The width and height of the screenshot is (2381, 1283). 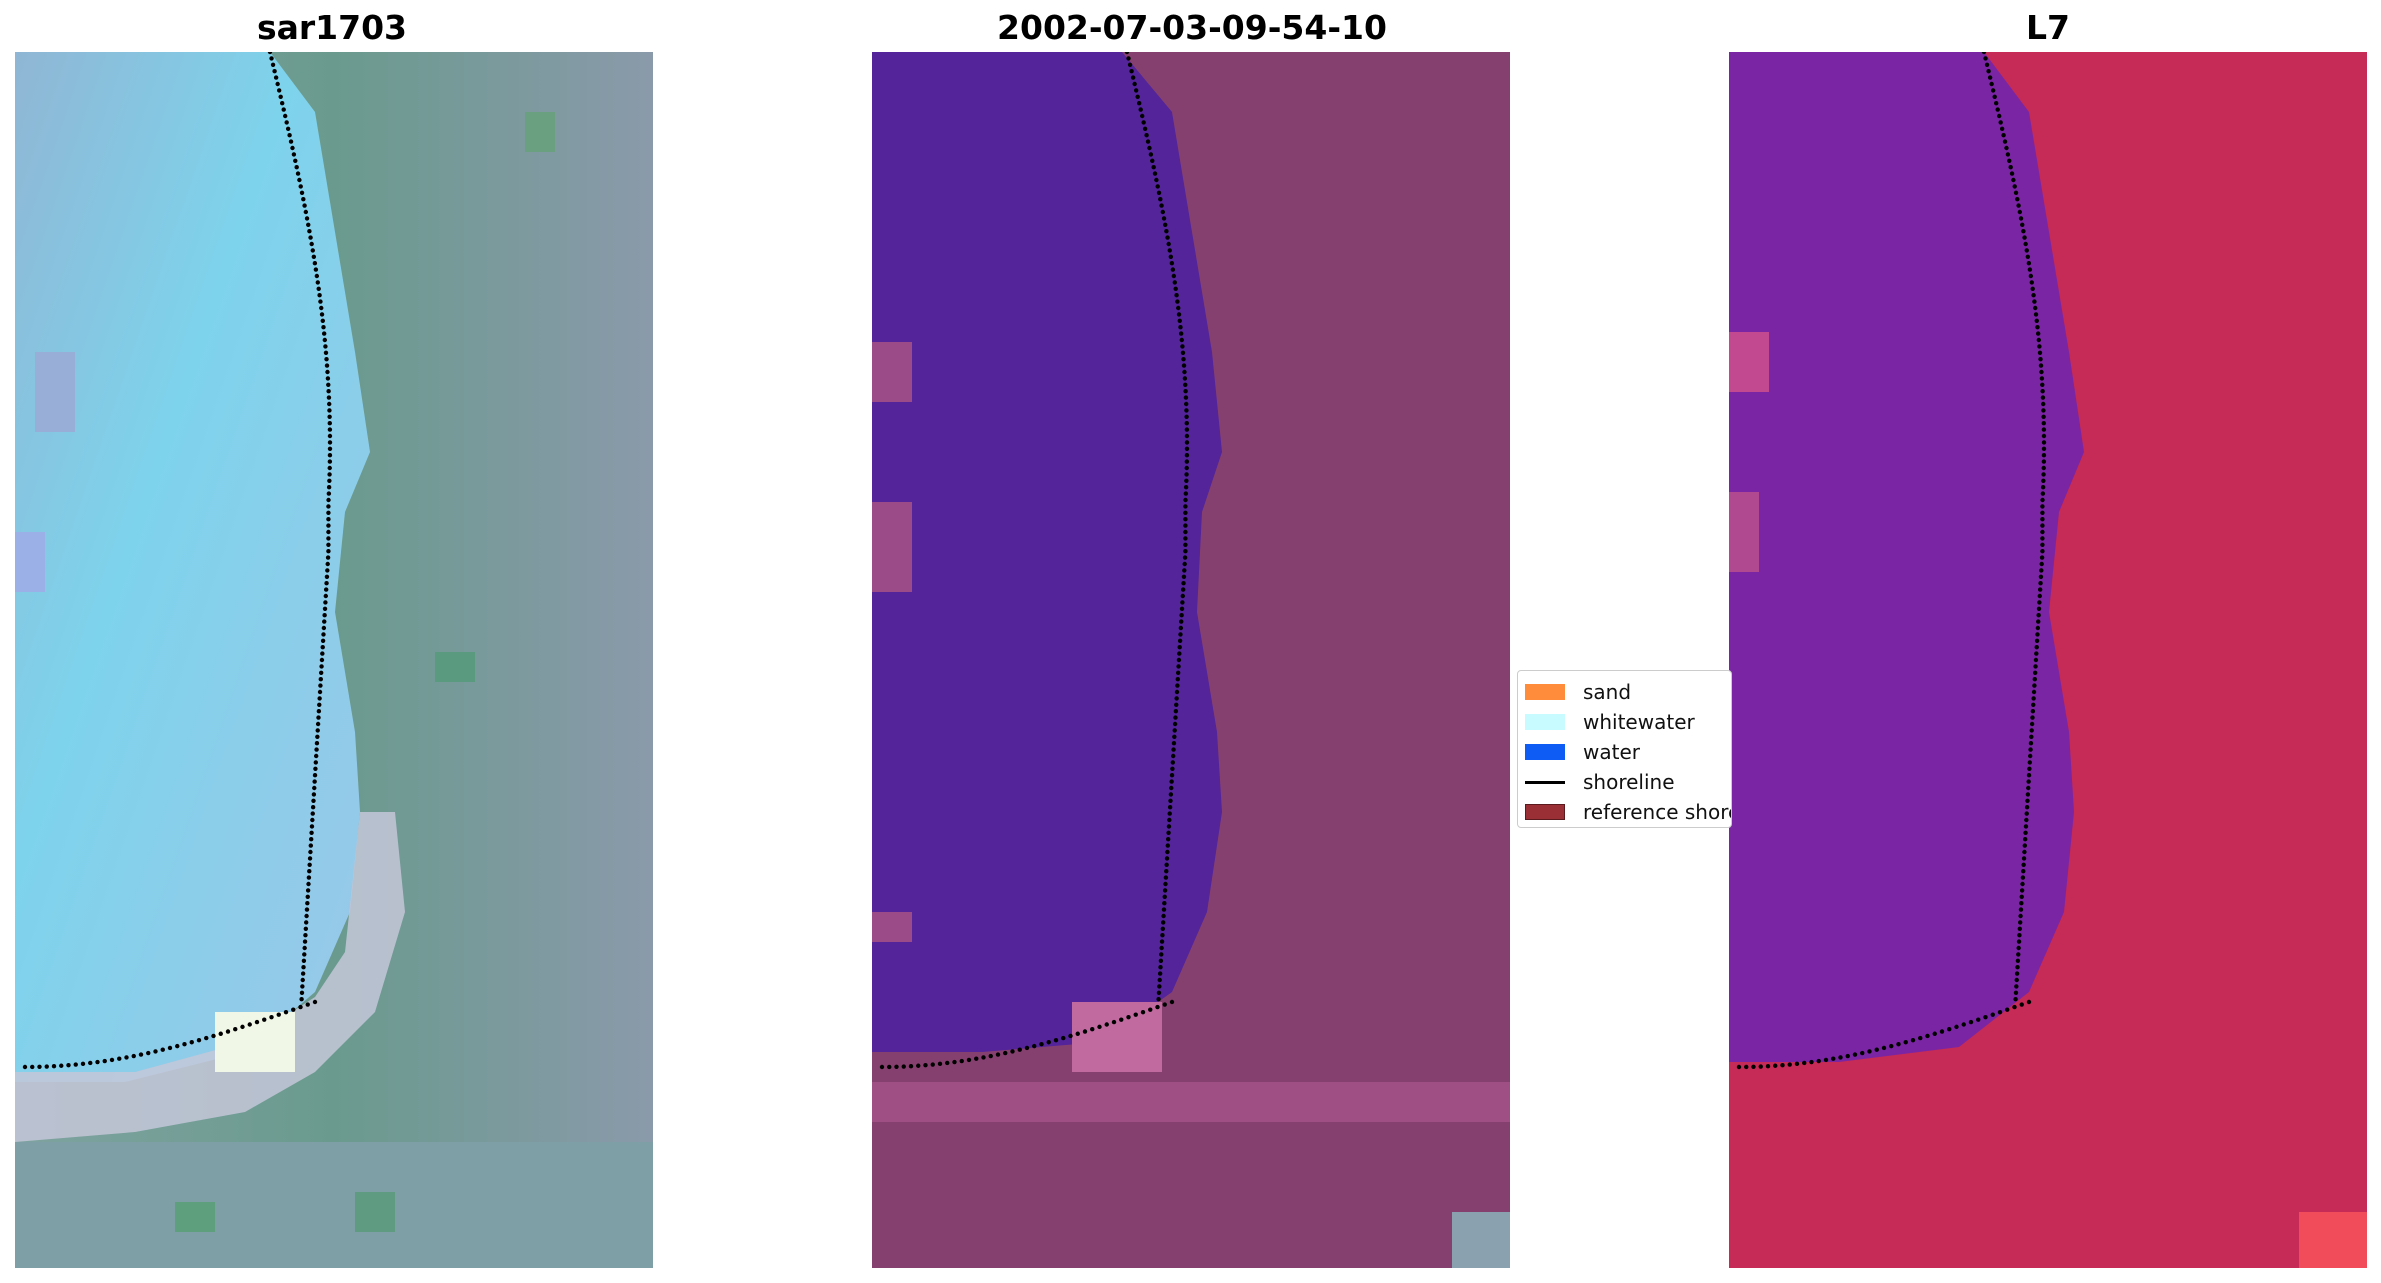 I want to click on shoreline-dots, so click(x=177, y=561).